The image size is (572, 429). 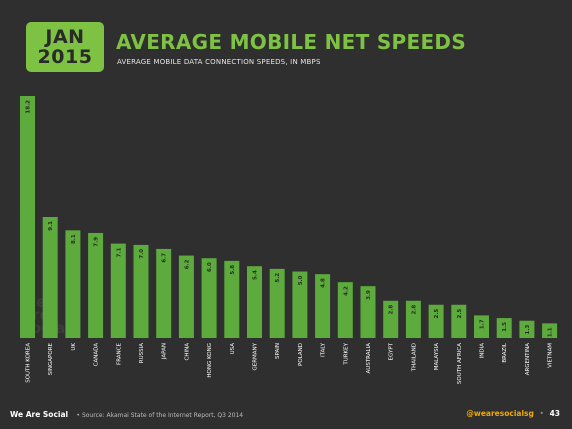 I want to click on x-tick-label: RUSSIA, so click(x=142, y=353).